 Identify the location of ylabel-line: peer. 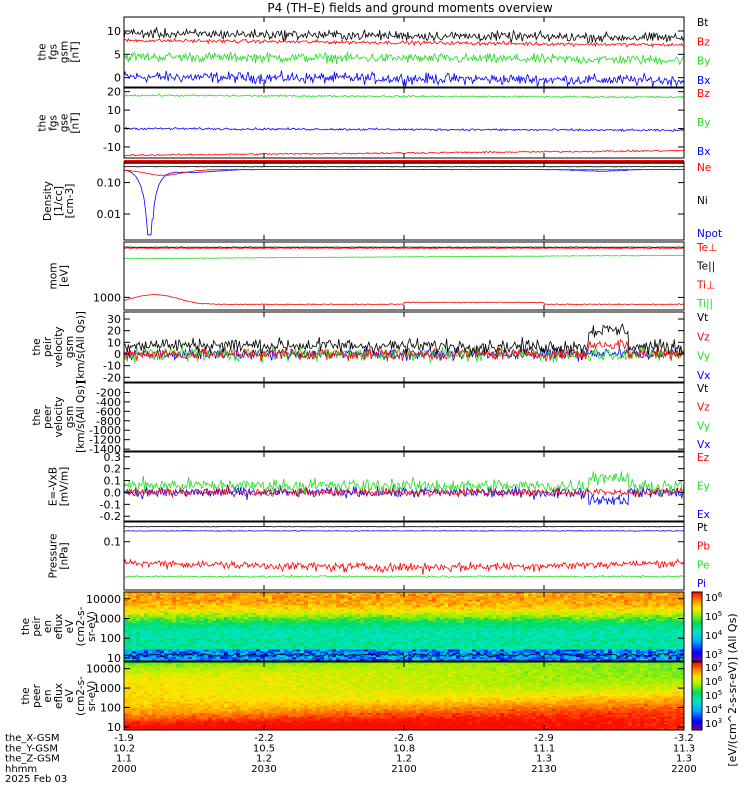
(48, 416).